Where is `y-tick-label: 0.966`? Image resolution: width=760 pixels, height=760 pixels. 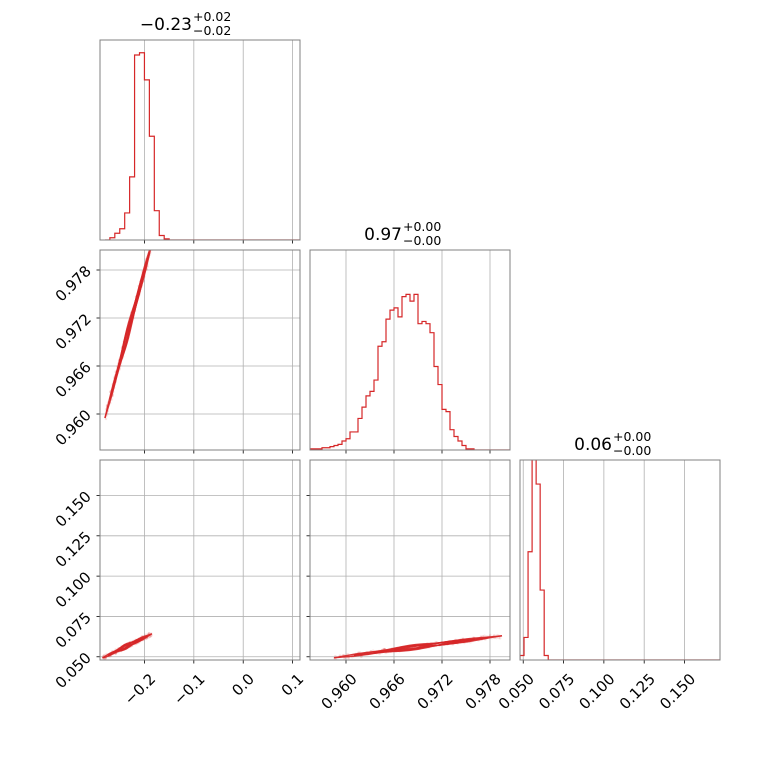
y-tick-label: 0.966 is located at coordinates (73, 379).